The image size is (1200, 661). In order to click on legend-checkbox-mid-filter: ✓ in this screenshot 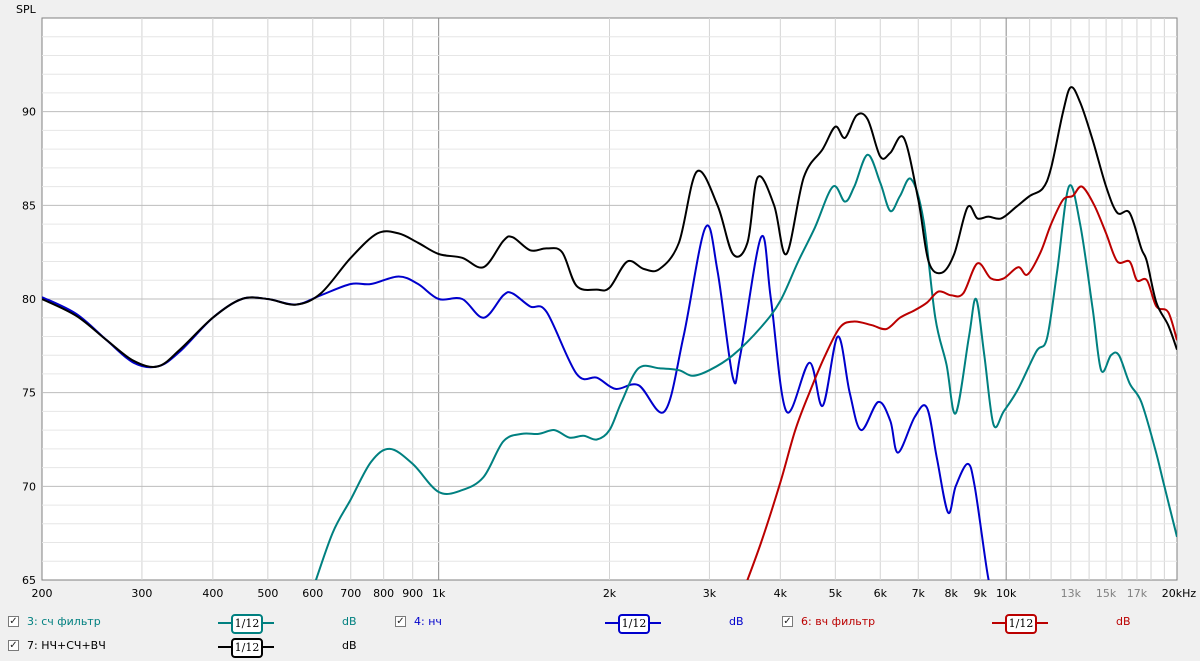, I will do `click(13, 621)`.